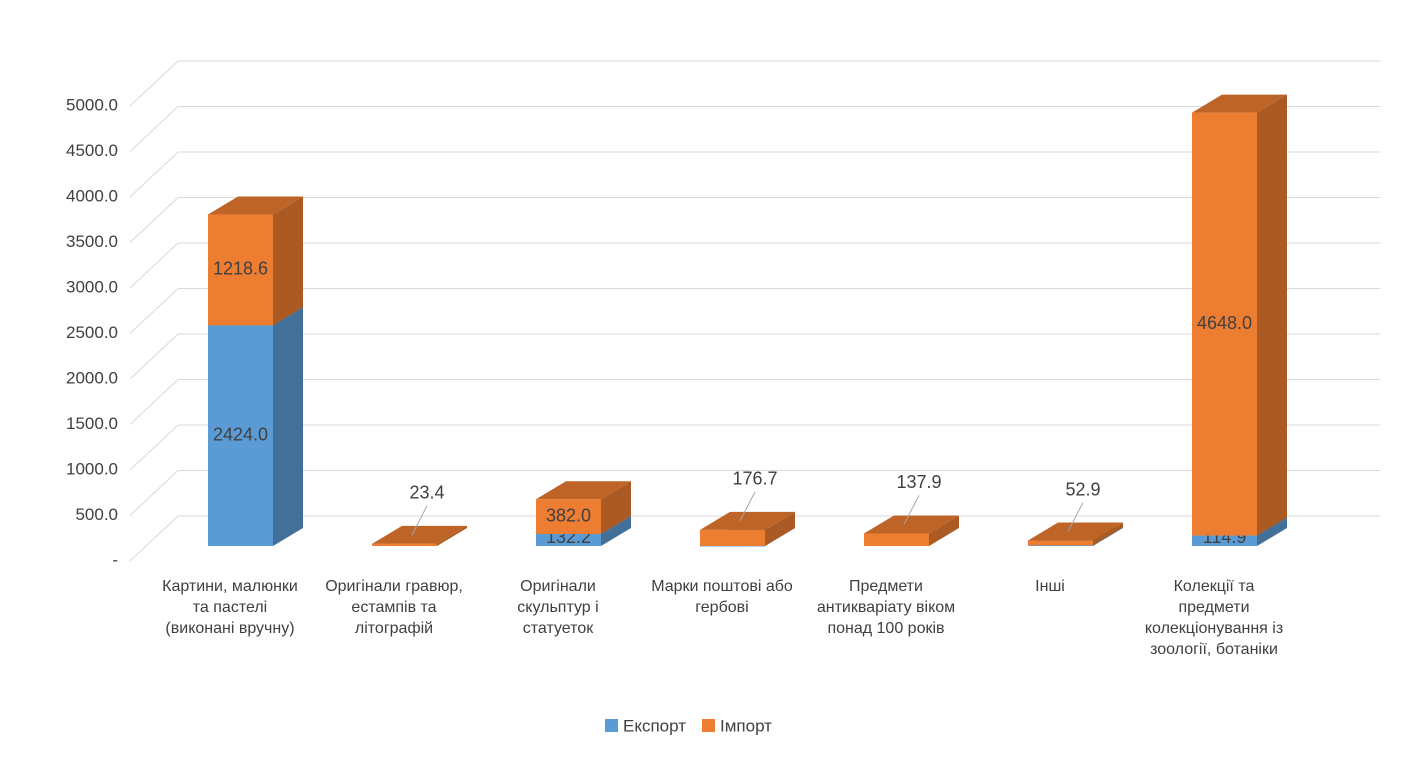 This screenshot has height=762, width=1410. I want to click on y-tick-label: 1000.0, so click(92, 468).